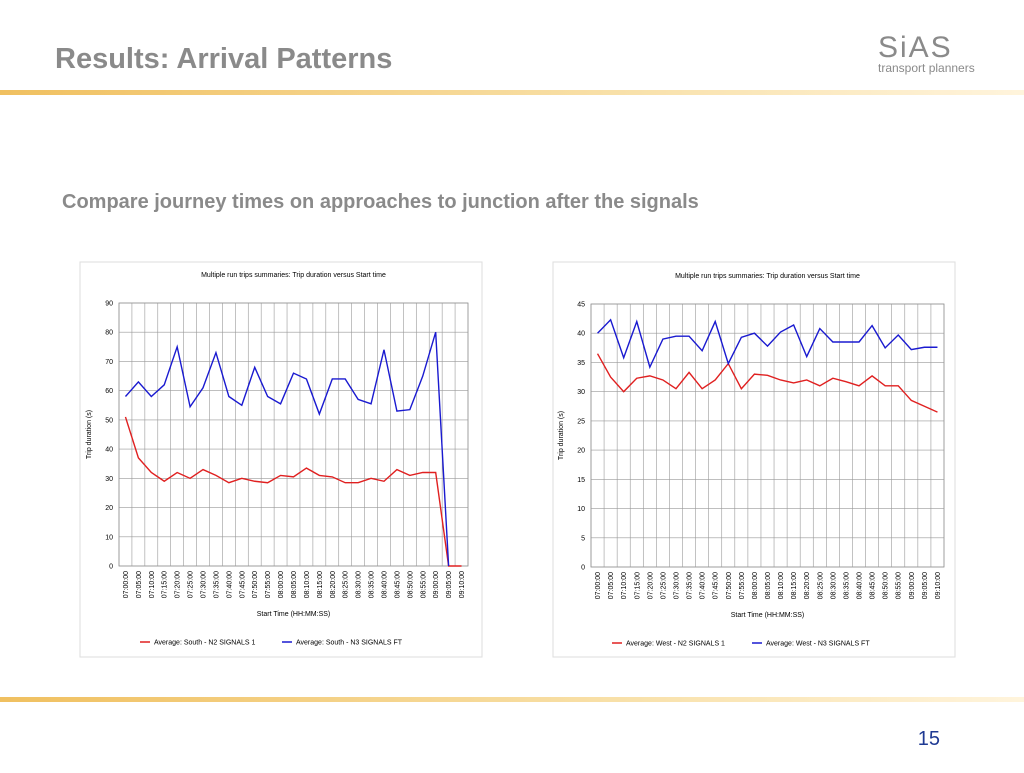  I want to click on y-tick-label: 90, so click(109, 304).